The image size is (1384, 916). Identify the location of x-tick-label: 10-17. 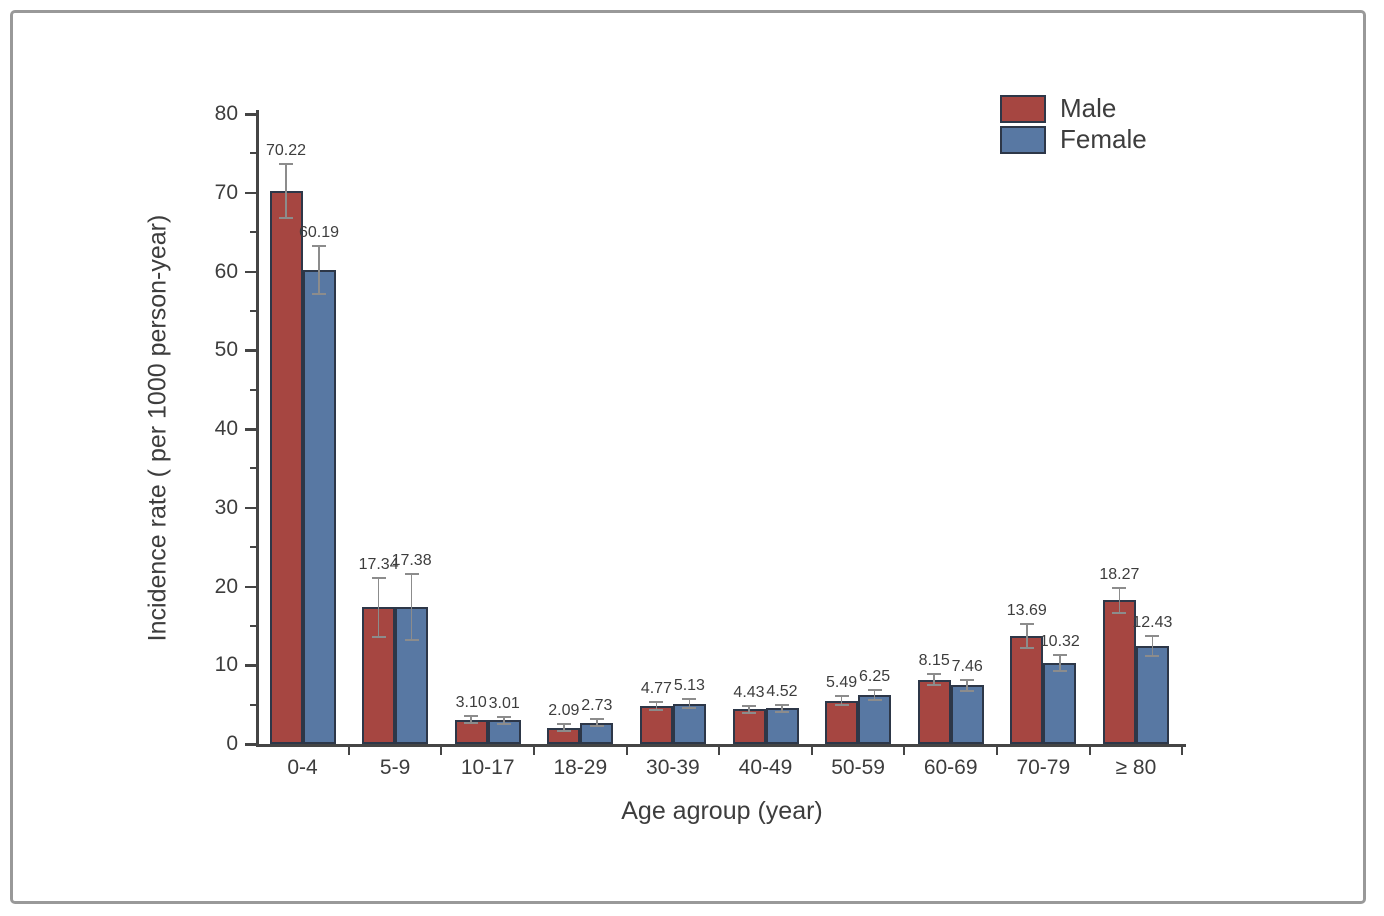
(487, 767).